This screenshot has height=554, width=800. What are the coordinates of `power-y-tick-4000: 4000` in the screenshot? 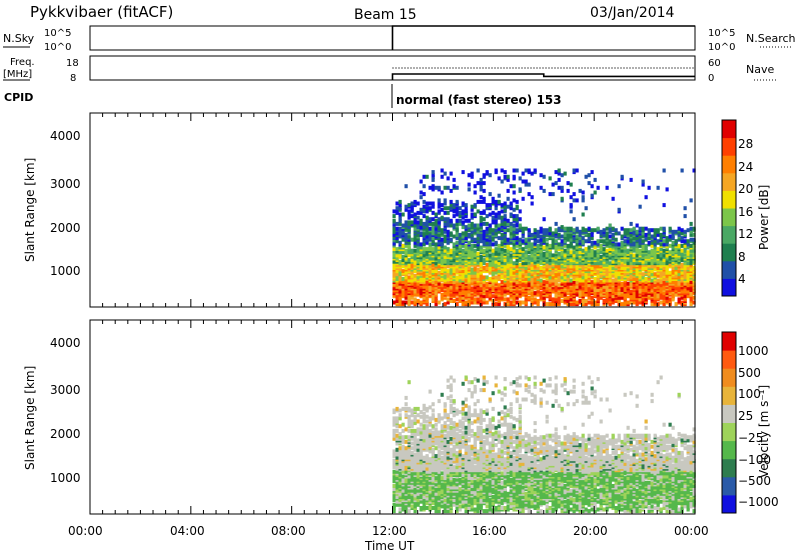 It's located at (65, 136).